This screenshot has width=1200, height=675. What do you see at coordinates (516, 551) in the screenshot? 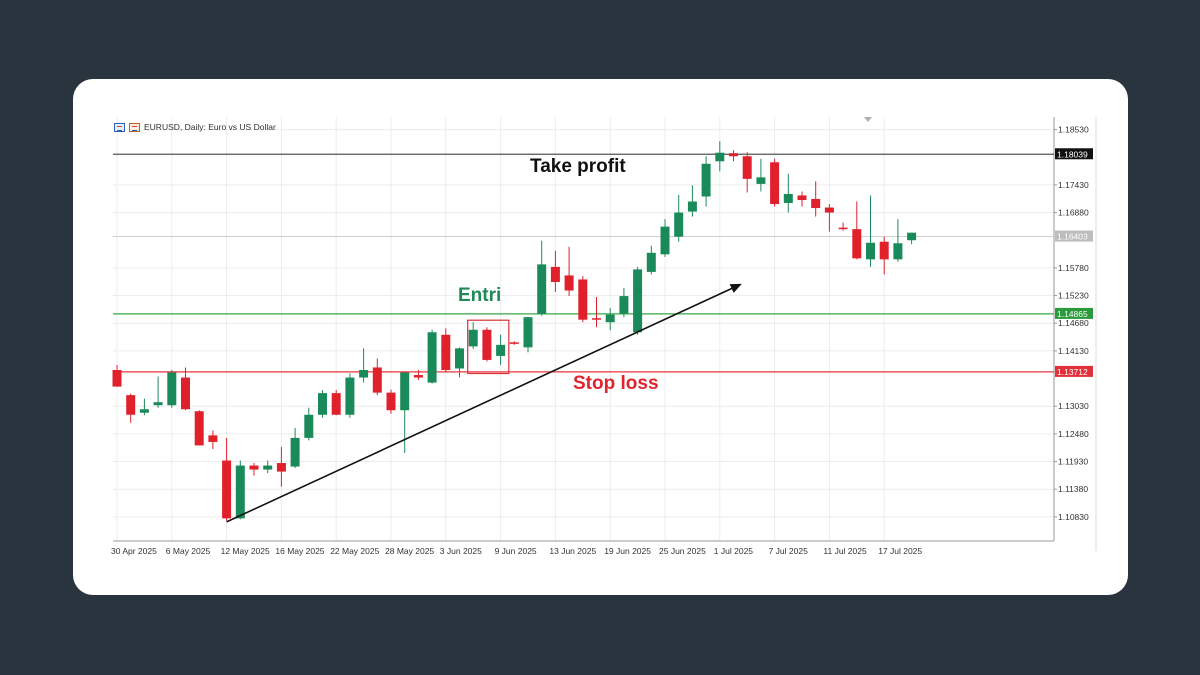
I see `x-tick-label: 9 Jun 2025` at bounding box center [516, 551].